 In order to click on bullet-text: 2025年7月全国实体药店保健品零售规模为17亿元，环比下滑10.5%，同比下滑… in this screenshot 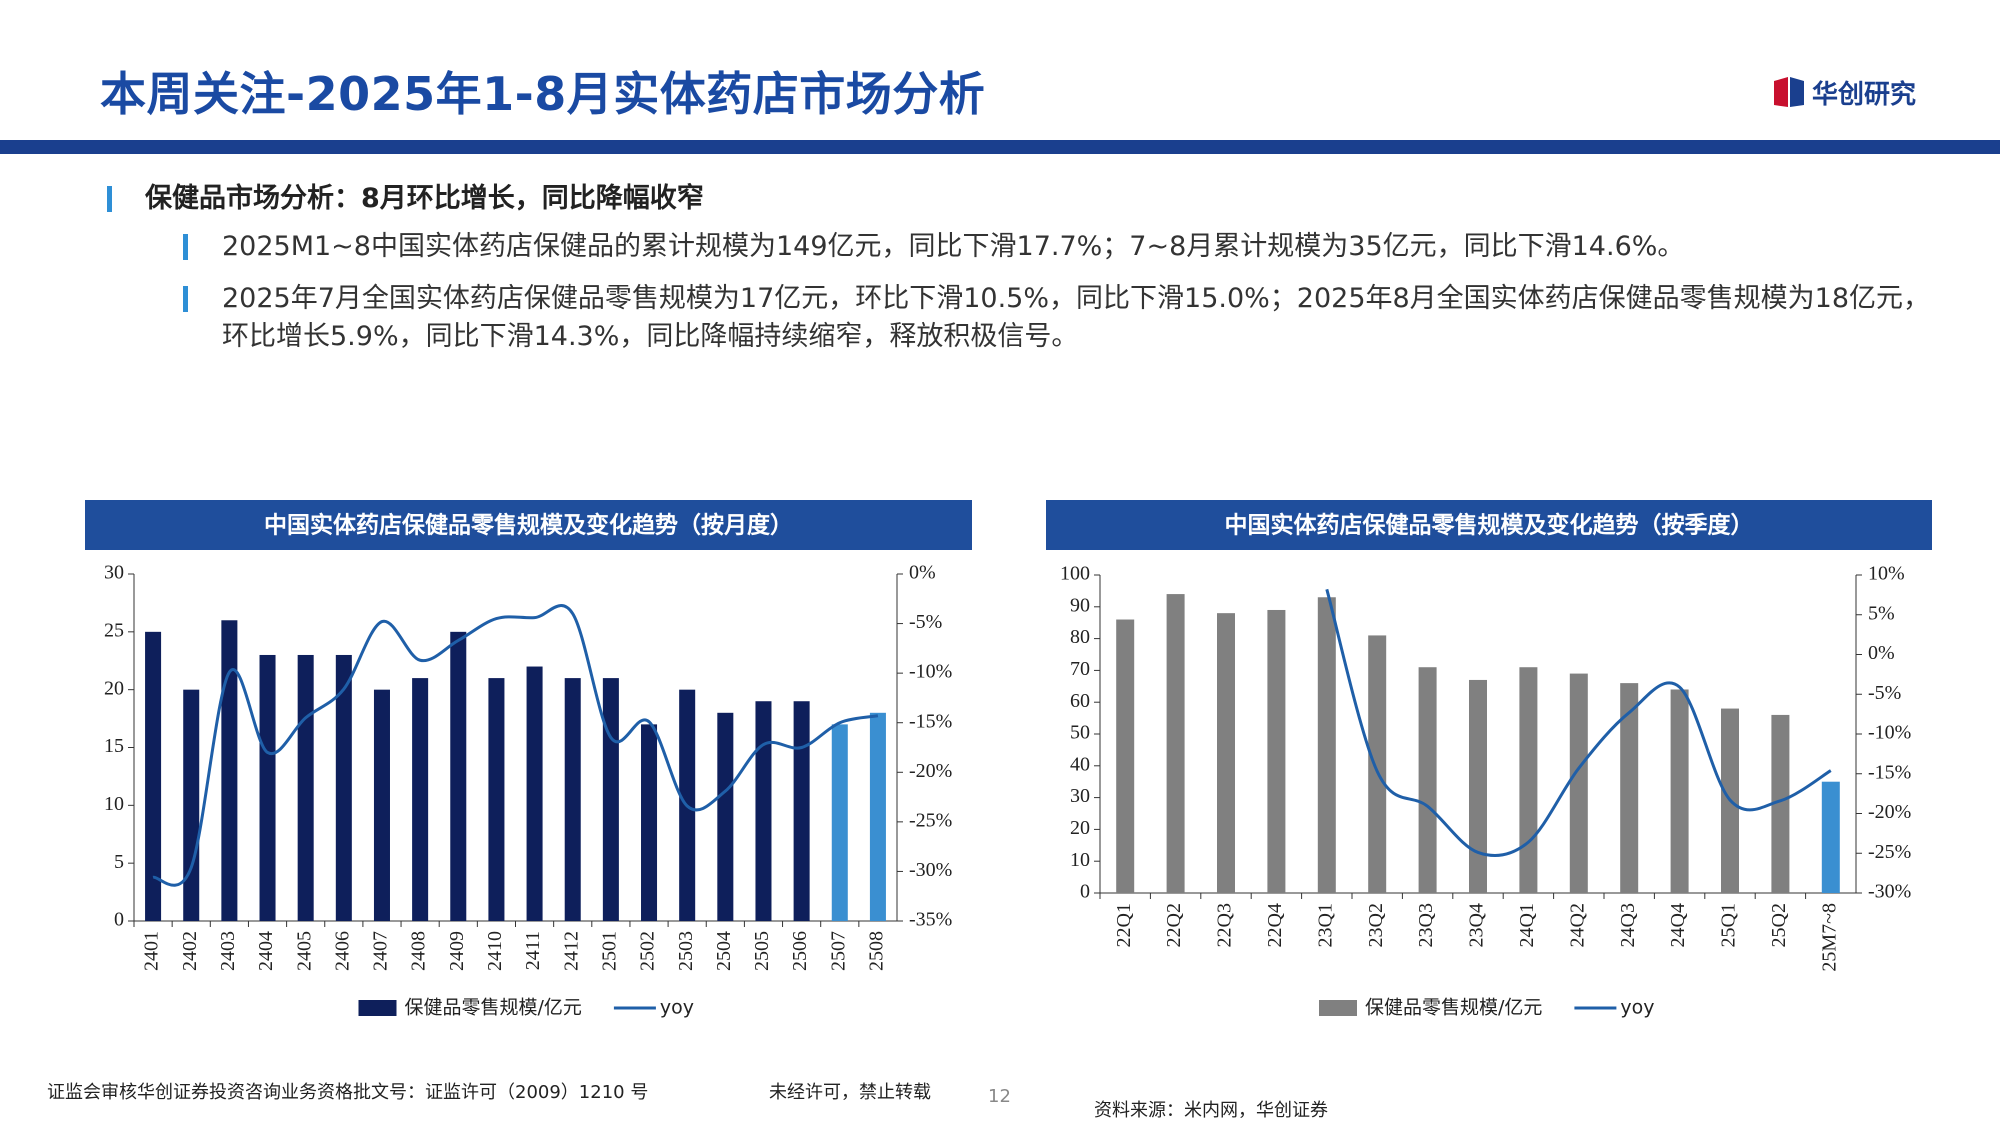, I will do `click(1076, 317)`.